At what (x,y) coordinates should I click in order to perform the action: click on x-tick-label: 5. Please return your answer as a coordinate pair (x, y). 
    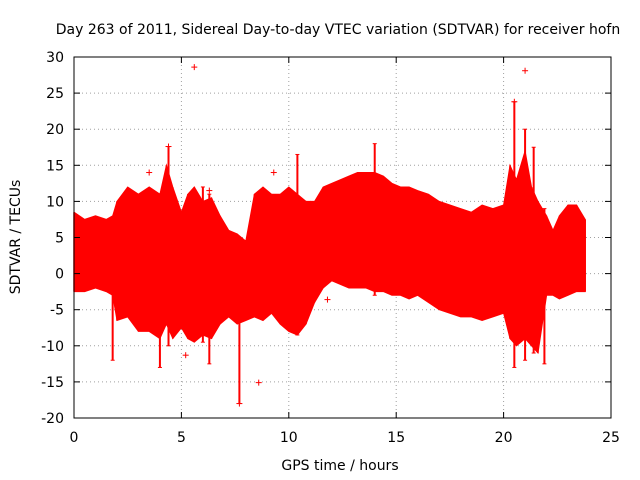
    Looking at the image, I should click on (181, 438).